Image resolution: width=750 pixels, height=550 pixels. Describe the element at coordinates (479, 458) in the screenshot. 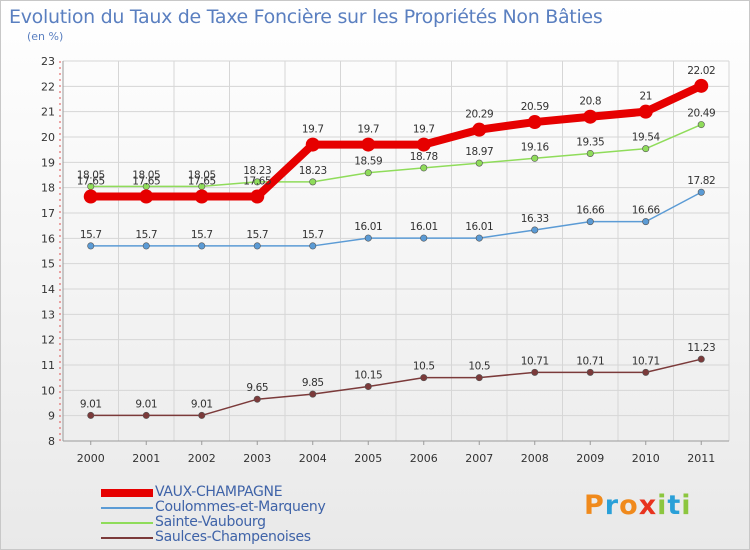

I see `x-tick-label: 2007` at that location.